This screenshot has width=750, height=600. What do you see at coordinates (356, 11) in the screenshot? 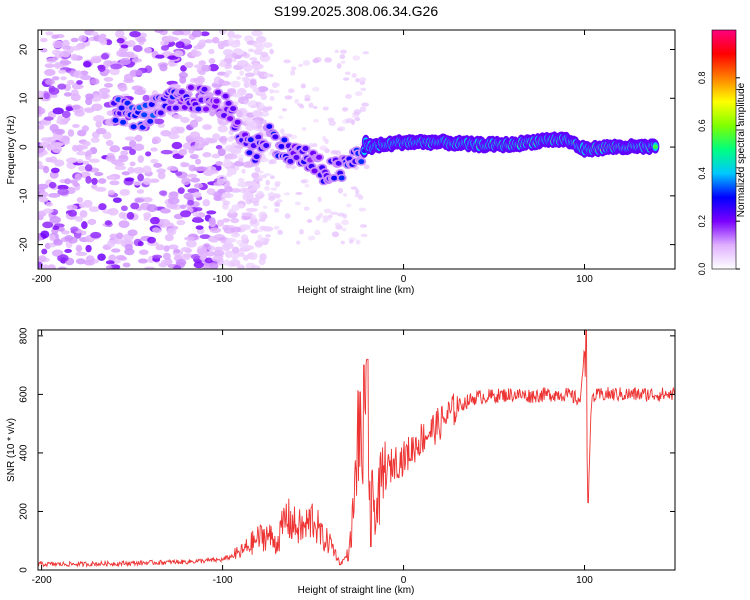
I see `figure-title: S199.2025.308.06.34.G26` at bounding box center [356, 11].